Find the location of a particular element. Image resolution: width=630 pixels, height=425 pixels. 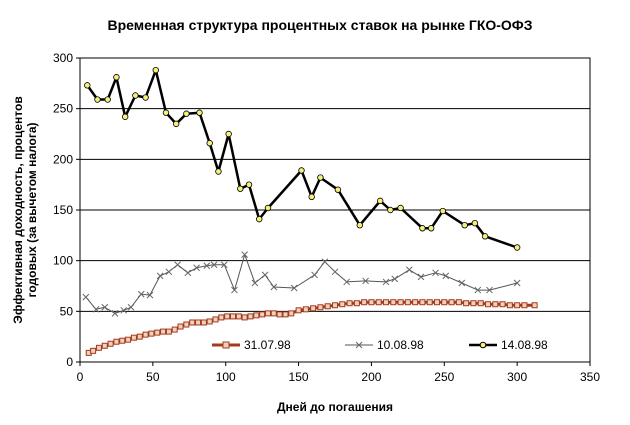

x-tick-label: 0 is located at coordinates (80, 377).